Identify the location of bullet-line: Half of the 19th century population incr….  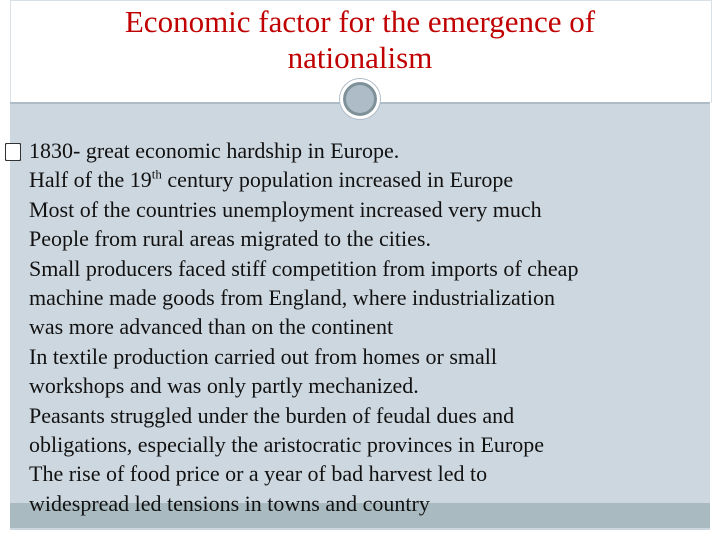
(360, 179).